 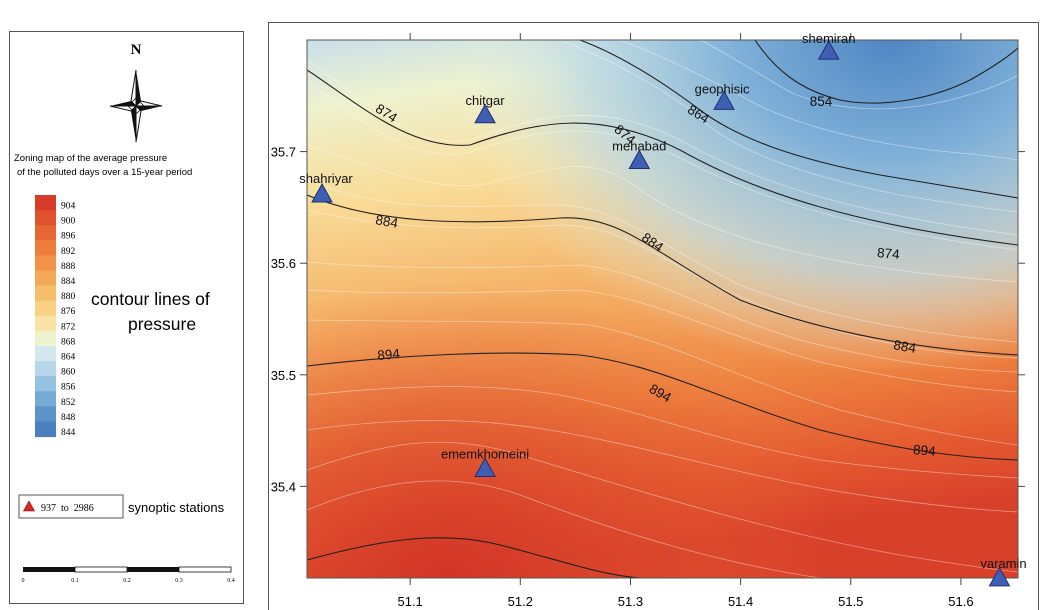 I want to click on scalebar-tick-label: 0.2, so click(x=127, y=581).